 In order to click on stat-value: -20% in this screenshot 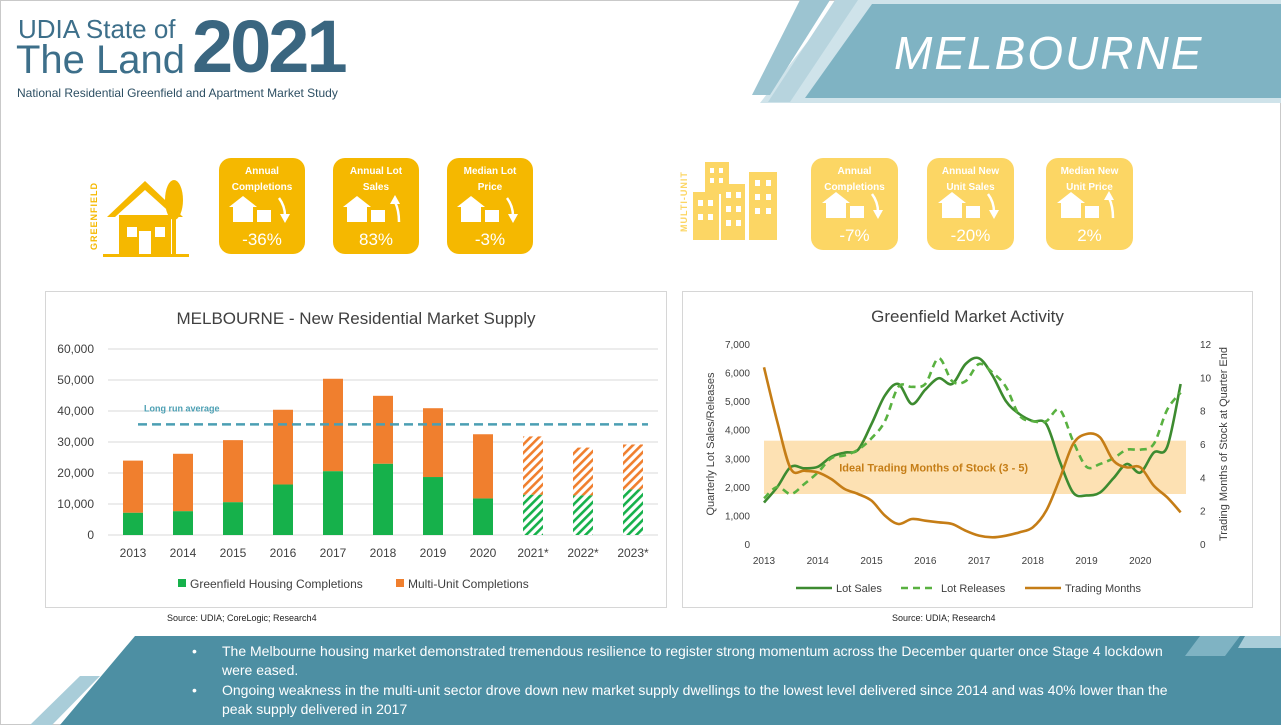, I will do `click(970, 235)`.